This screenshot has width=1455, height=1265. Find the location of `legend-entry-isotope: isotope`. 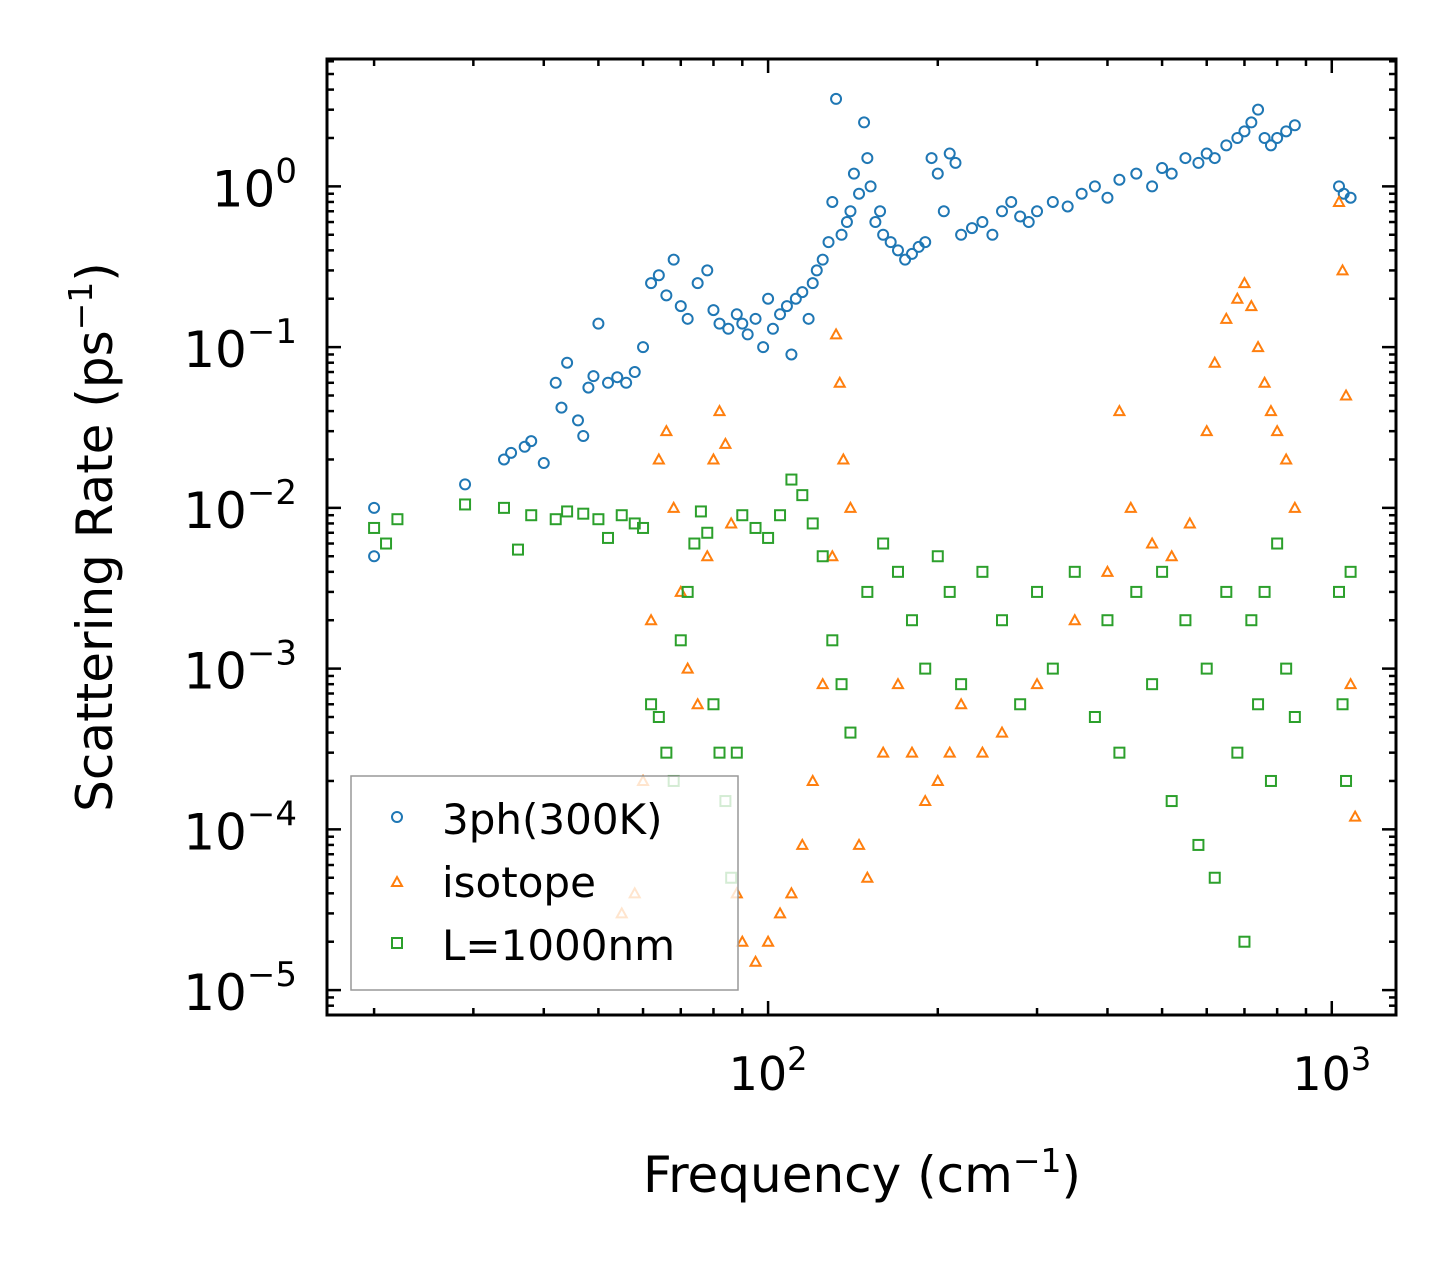

legend-entry-isotope: isotope is located at coordinates (493, 882).